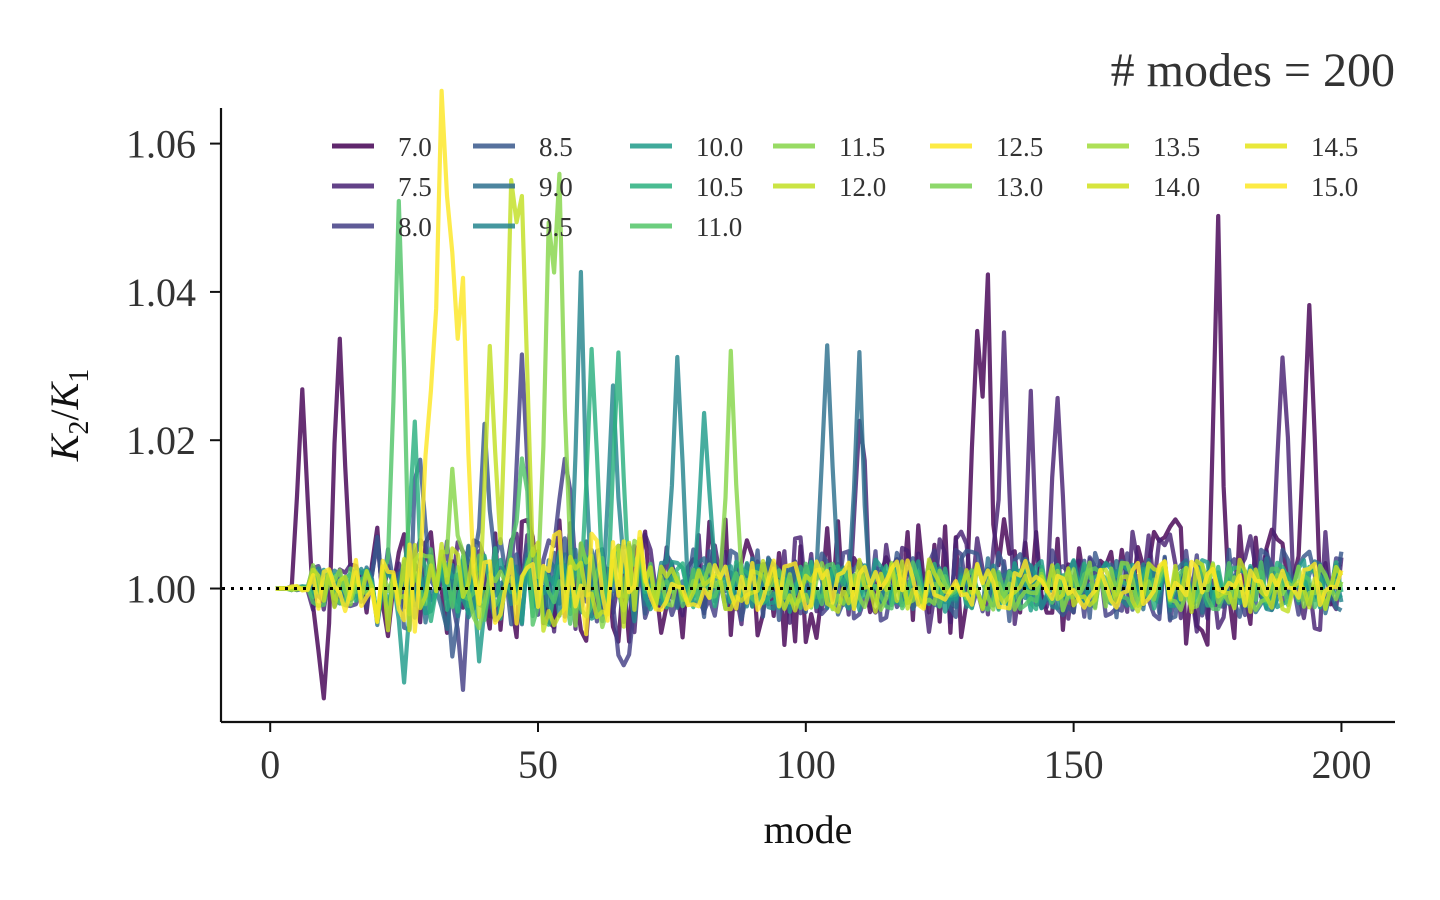  I want to click on x-tick-label: 50, so click(538, 764).